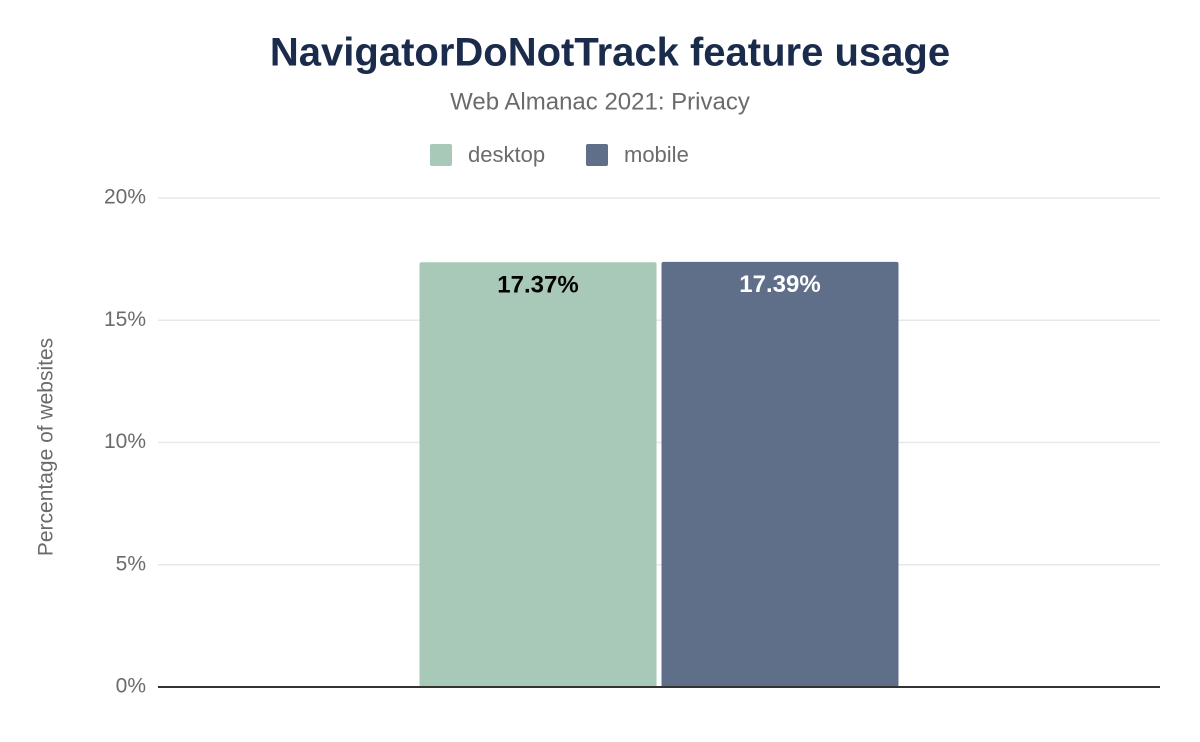  Describe the element at coordinates (506, 154) in the screenshot. I see `legend-label: desktop` at that location.